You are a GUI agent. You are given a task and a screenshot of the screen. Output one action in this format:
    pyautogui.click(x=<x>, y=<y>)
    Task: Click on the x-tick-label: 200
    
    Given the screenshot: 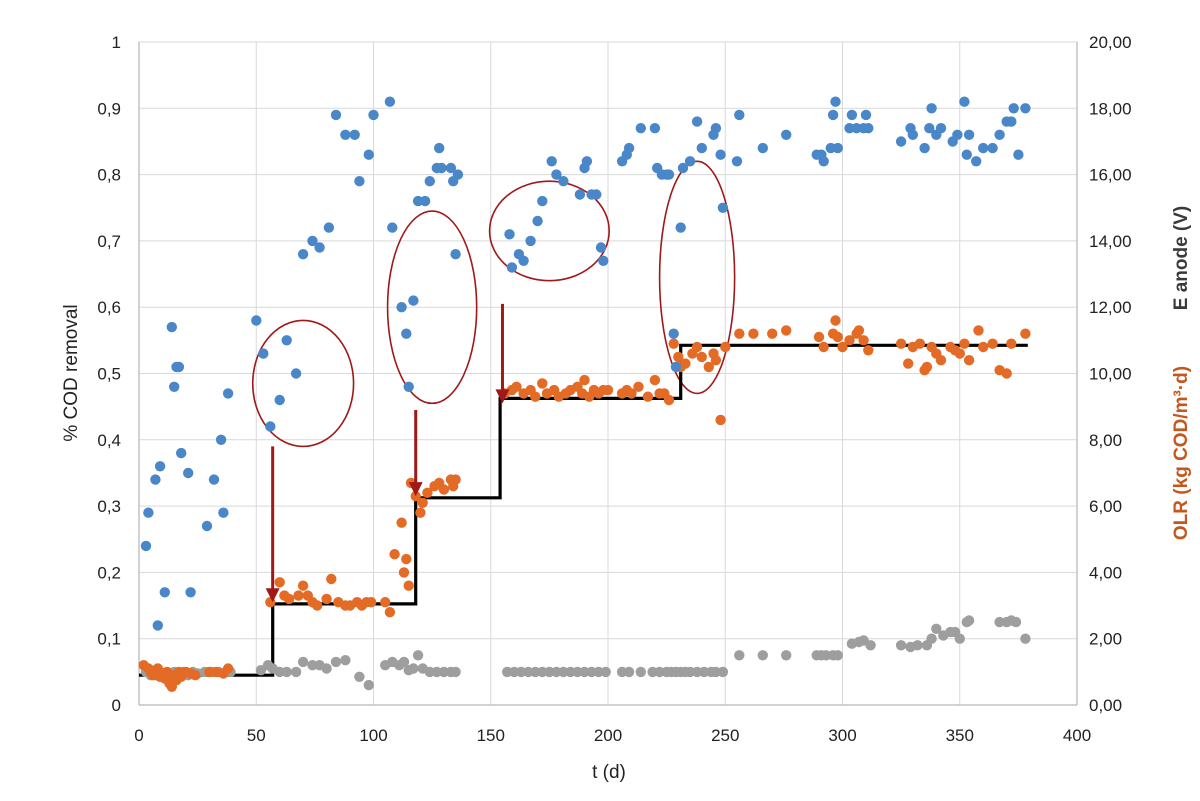 What is the action you would take?
    pyautogui.click(x=608, y=735)
    